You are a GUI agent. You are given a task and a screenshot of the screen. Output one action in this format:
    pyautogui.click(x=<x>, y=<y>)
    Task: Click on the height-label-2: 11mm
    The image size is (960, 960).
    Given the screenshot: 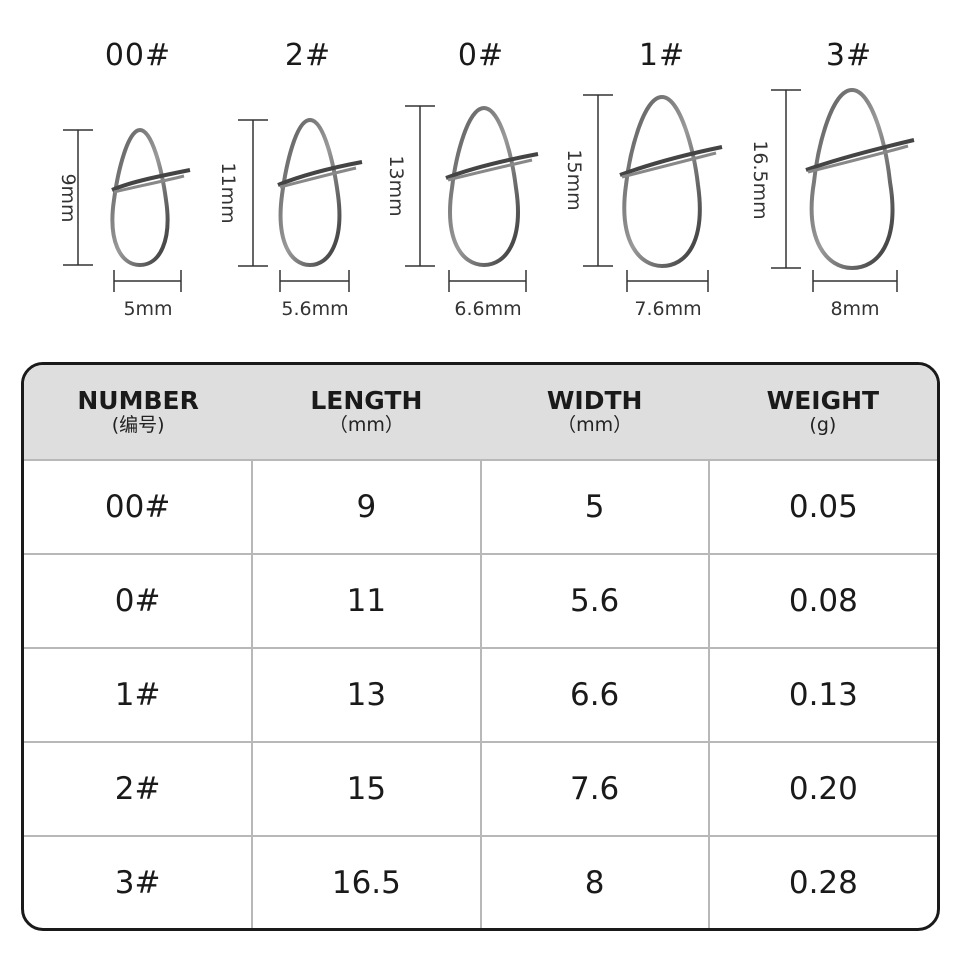 What is the action you would take?
    pyautogui.click(x=228, y=192)
    